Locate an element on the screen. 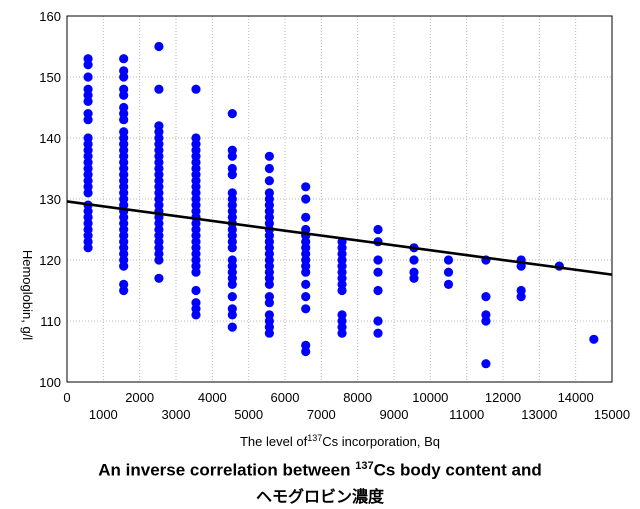 The image size is (640, 509). x-tick-label: 0 is located at coordinates (66, 397).